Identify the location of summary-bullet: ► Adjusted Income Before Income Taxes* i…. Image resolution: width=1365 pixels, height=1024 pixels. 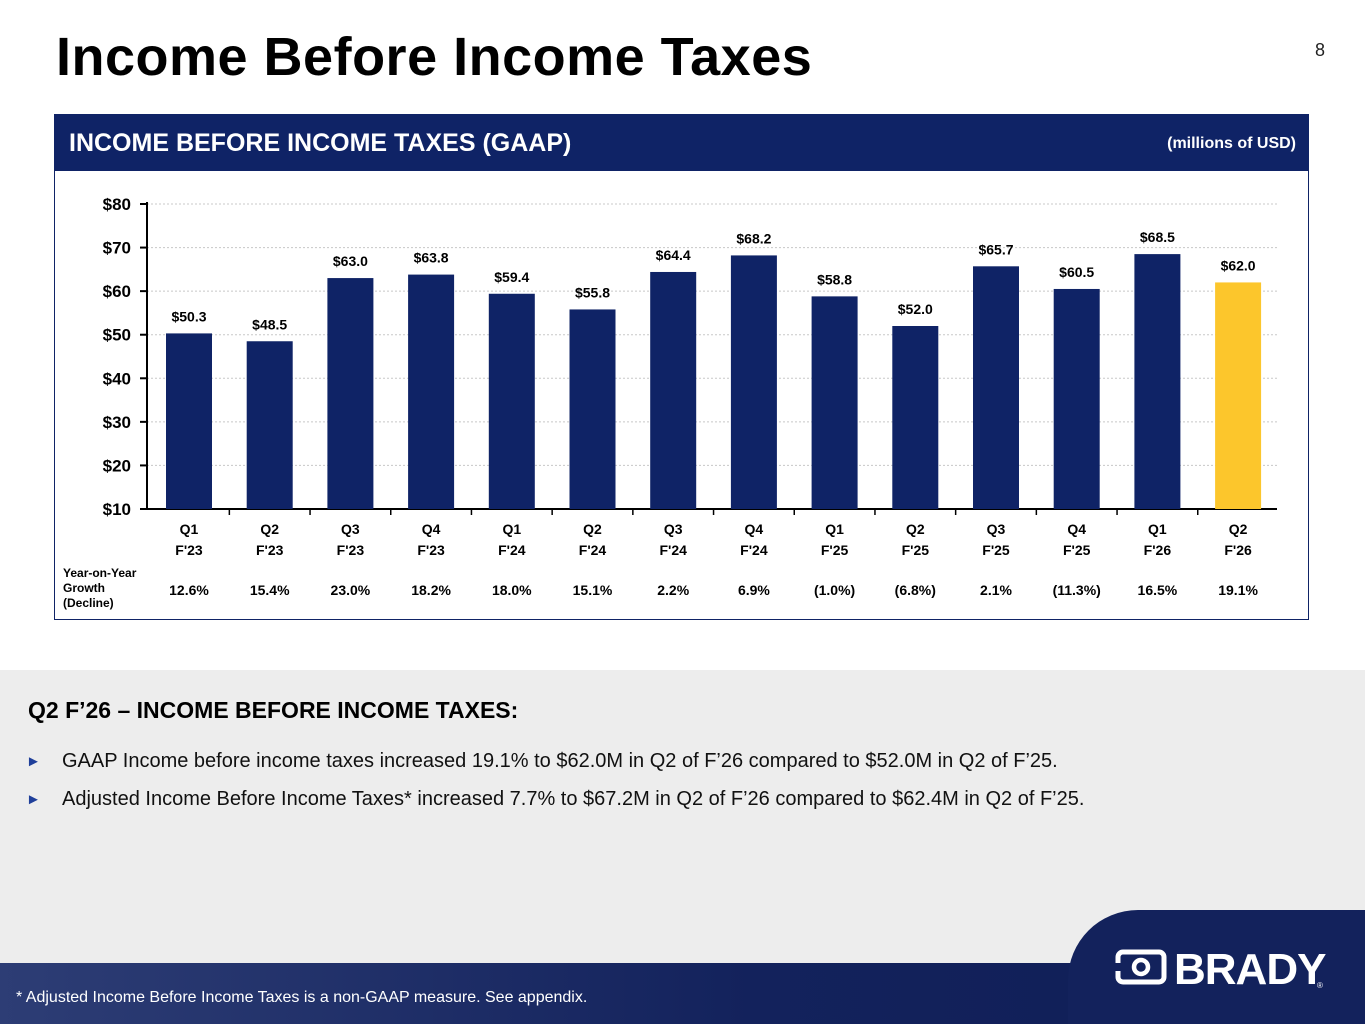
(555, 799).